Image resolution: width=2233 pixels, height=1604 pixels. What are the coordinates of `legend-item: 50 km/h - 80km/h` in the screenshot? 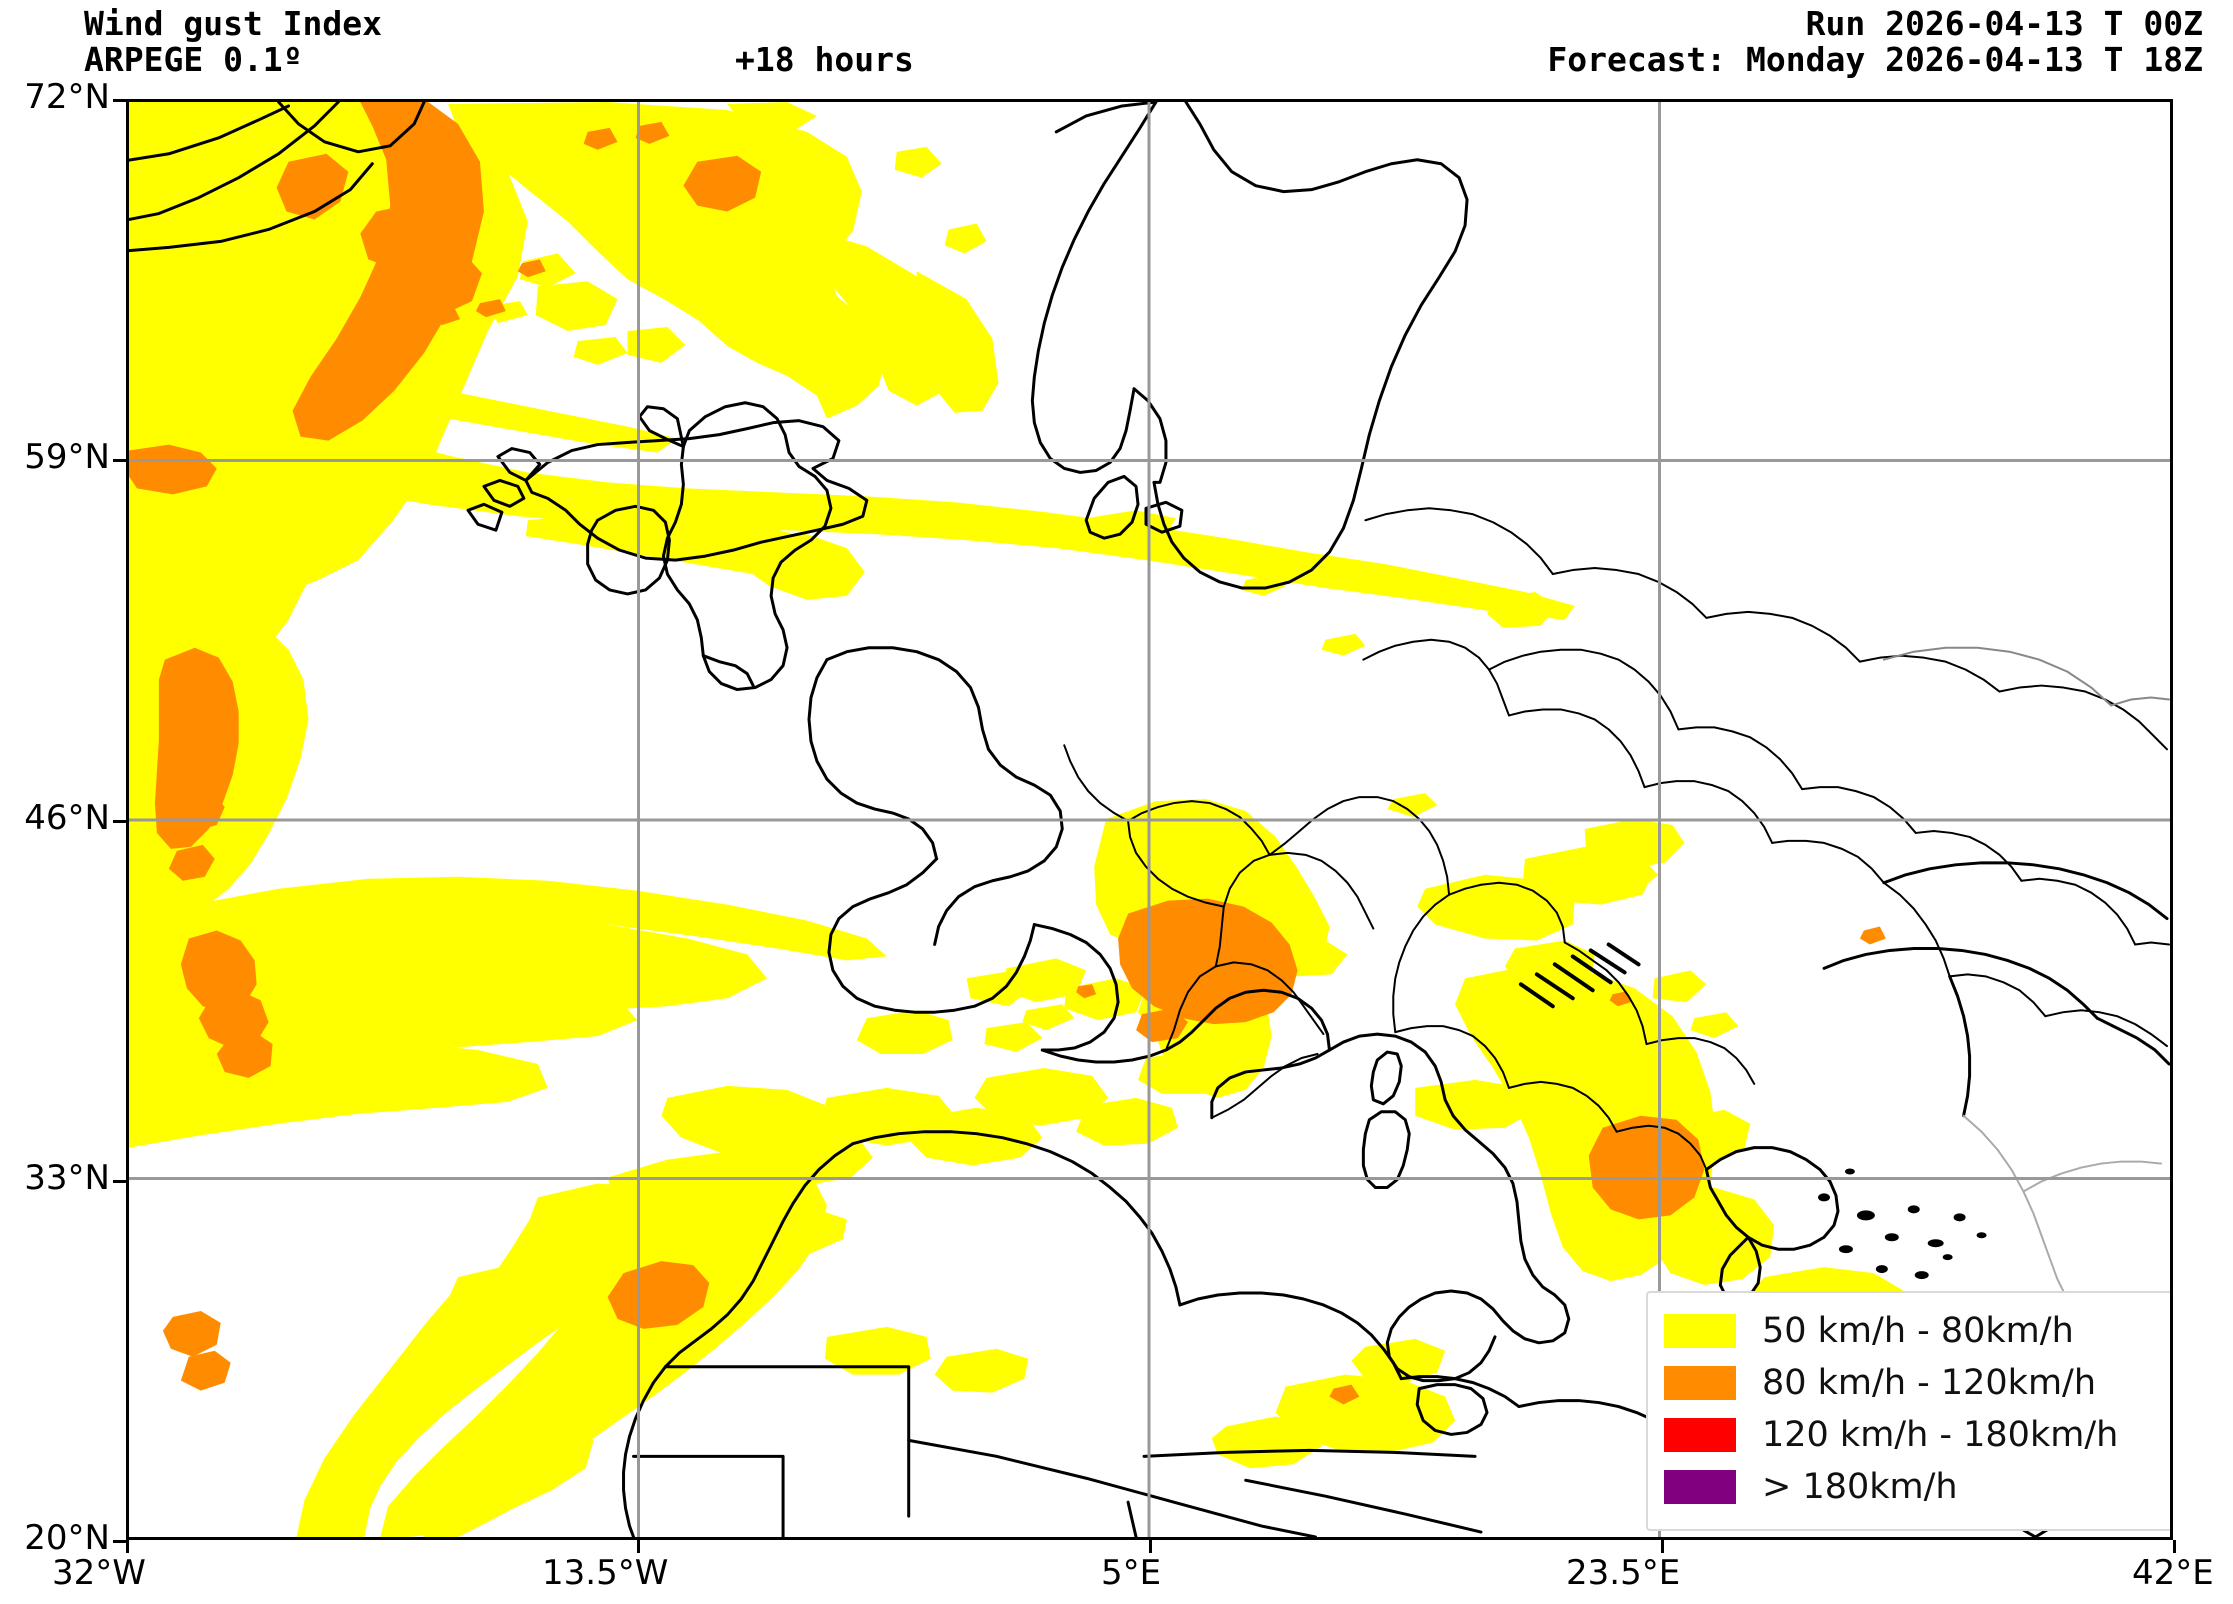 It's located at (1917, 1331).